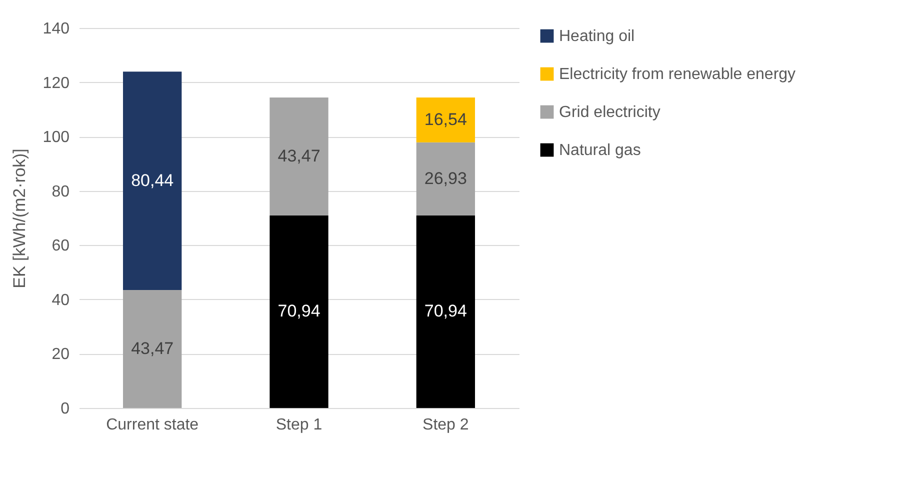 This screenshot has width=923, height=483. Describe the element at coordinates (445, 425) in the screenshot. I see `x-tick-label: Step 2` at that location.